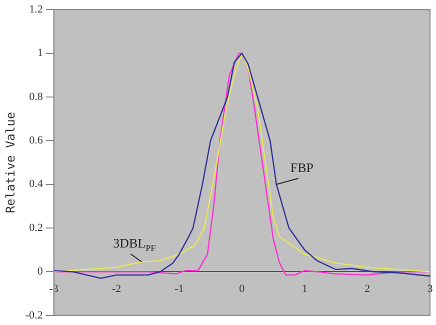 This screenshot has width=436, height=325. I want to click on y-tick-label: 0.4, so click(36, 184).